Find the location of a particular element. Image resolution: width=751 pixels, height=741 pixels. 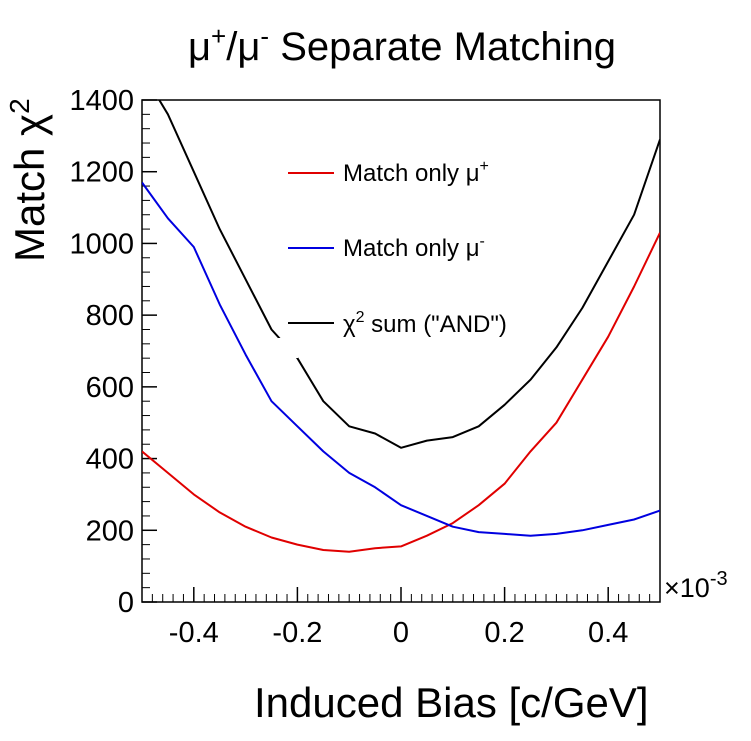

legend-entry-chi2-sum: χ2 sum ("AND") is located at coordinates (425, 323).